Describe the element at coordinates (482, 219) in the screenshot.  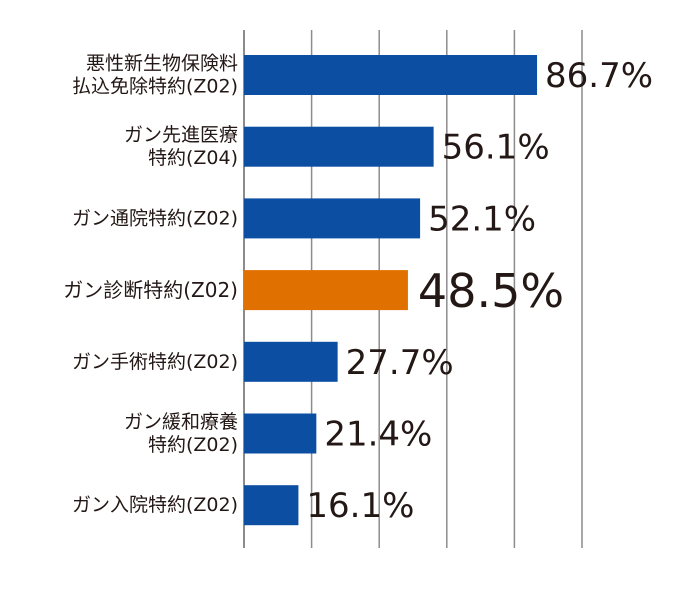
I see `value-label: 52.1%` at that location.